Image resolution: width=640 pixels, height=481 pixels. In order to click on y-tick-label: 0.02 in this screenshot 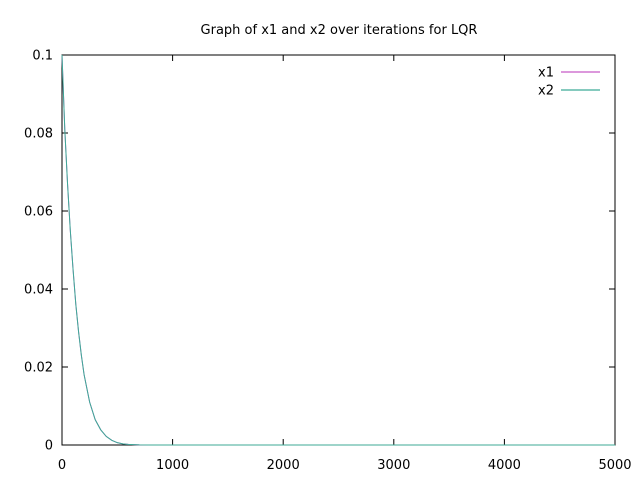, I will do `click(38, 368)`.